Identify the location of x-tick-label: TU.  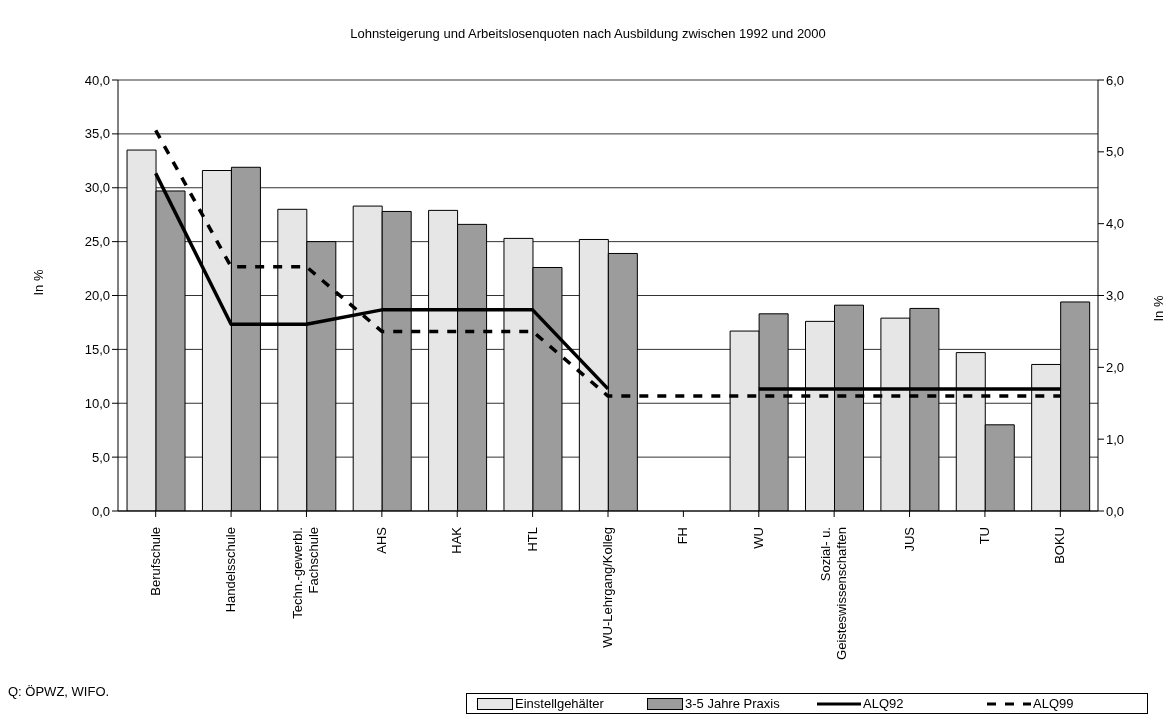
(984, 536).